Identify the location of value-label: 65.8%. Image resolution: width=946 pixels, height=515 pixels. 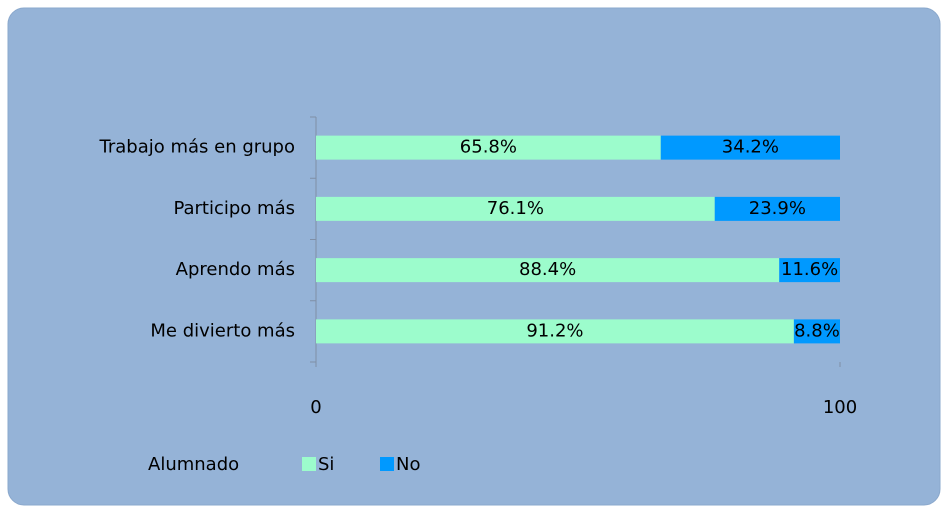
(488, 147).